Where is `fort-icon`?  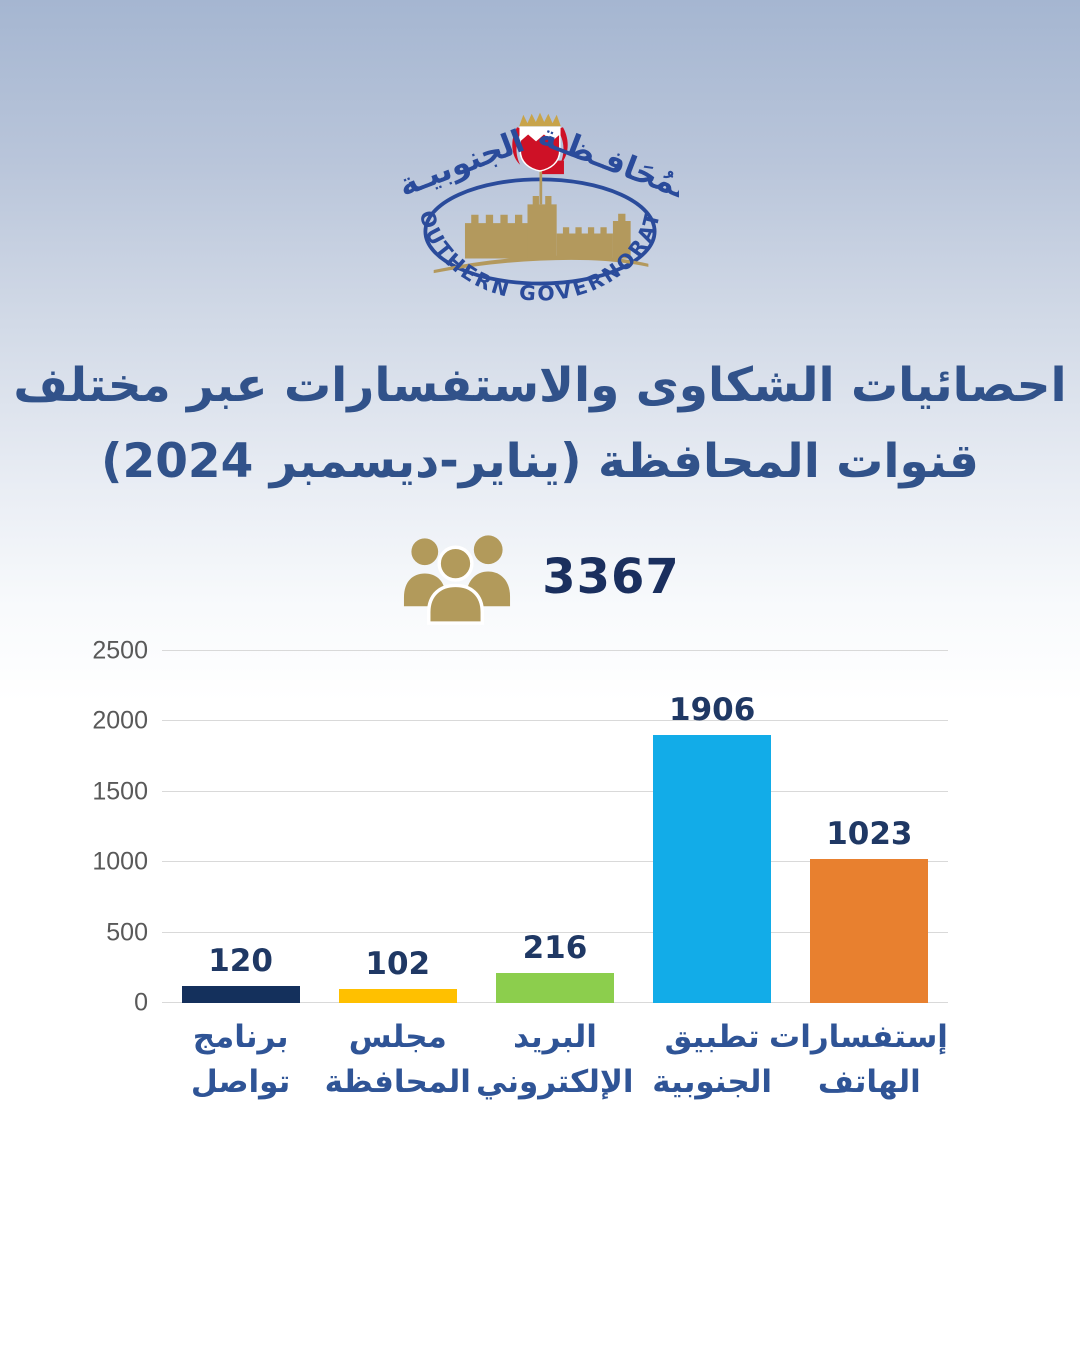
fort-icon is located at coordinates (541, 217).